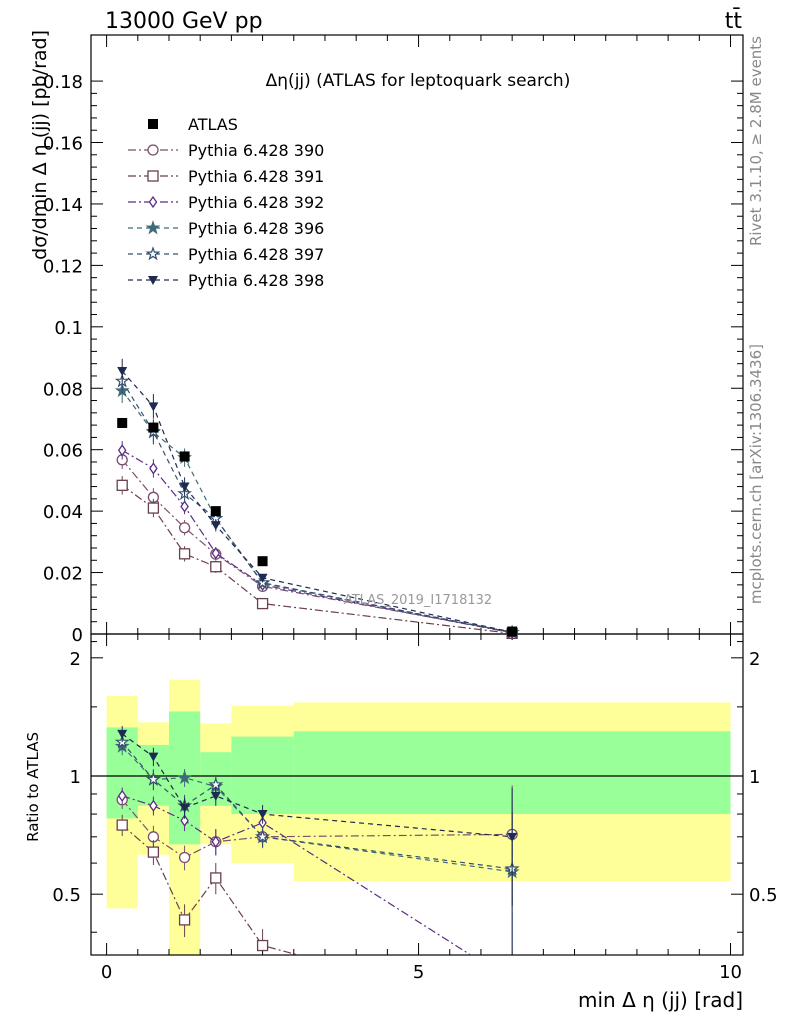 This screenshot has width=786, height=1024. I want to click on ratio-ytick-label: 0.5, so click(66, 895).